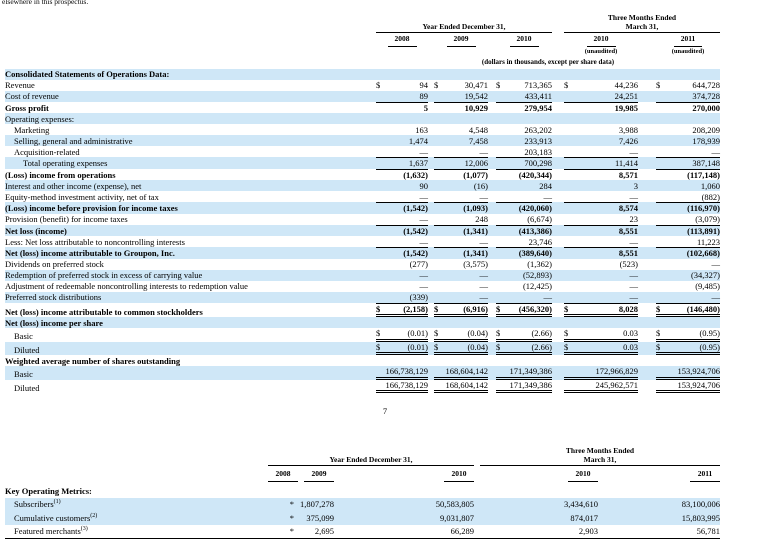  I want to click on value-cell: 3,434,610, so click(581, 504).